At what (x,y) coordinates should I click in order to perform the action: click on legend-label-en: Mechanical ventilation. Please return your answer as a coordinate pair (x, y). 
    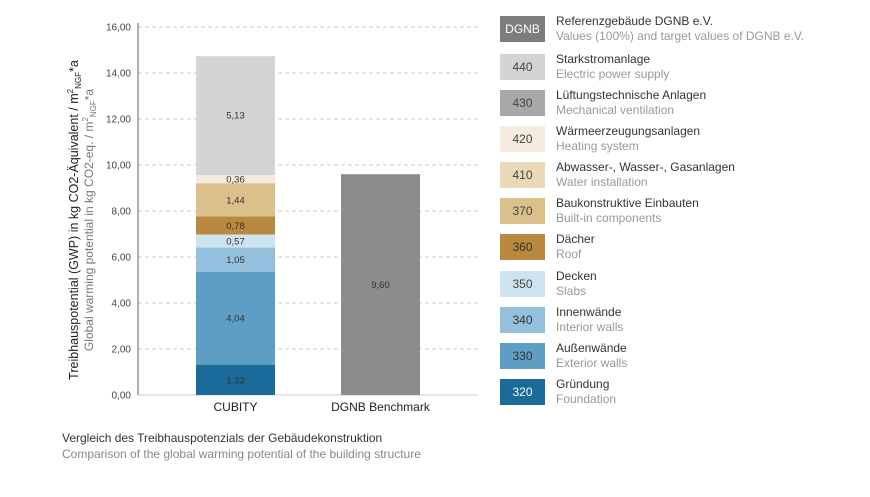
    Looking at the image, I should click on (615, 110).